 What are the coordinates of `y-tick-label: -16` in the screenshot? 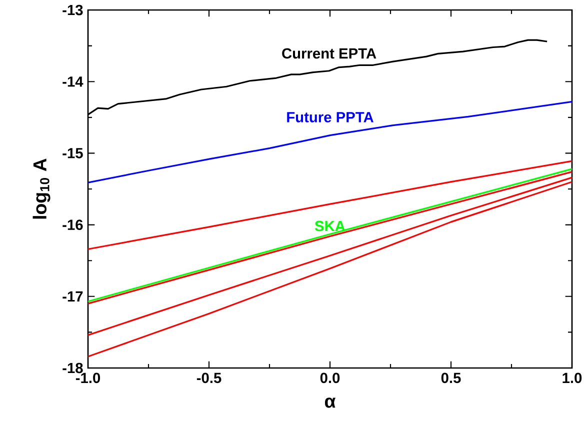 It's located at (72, 225).